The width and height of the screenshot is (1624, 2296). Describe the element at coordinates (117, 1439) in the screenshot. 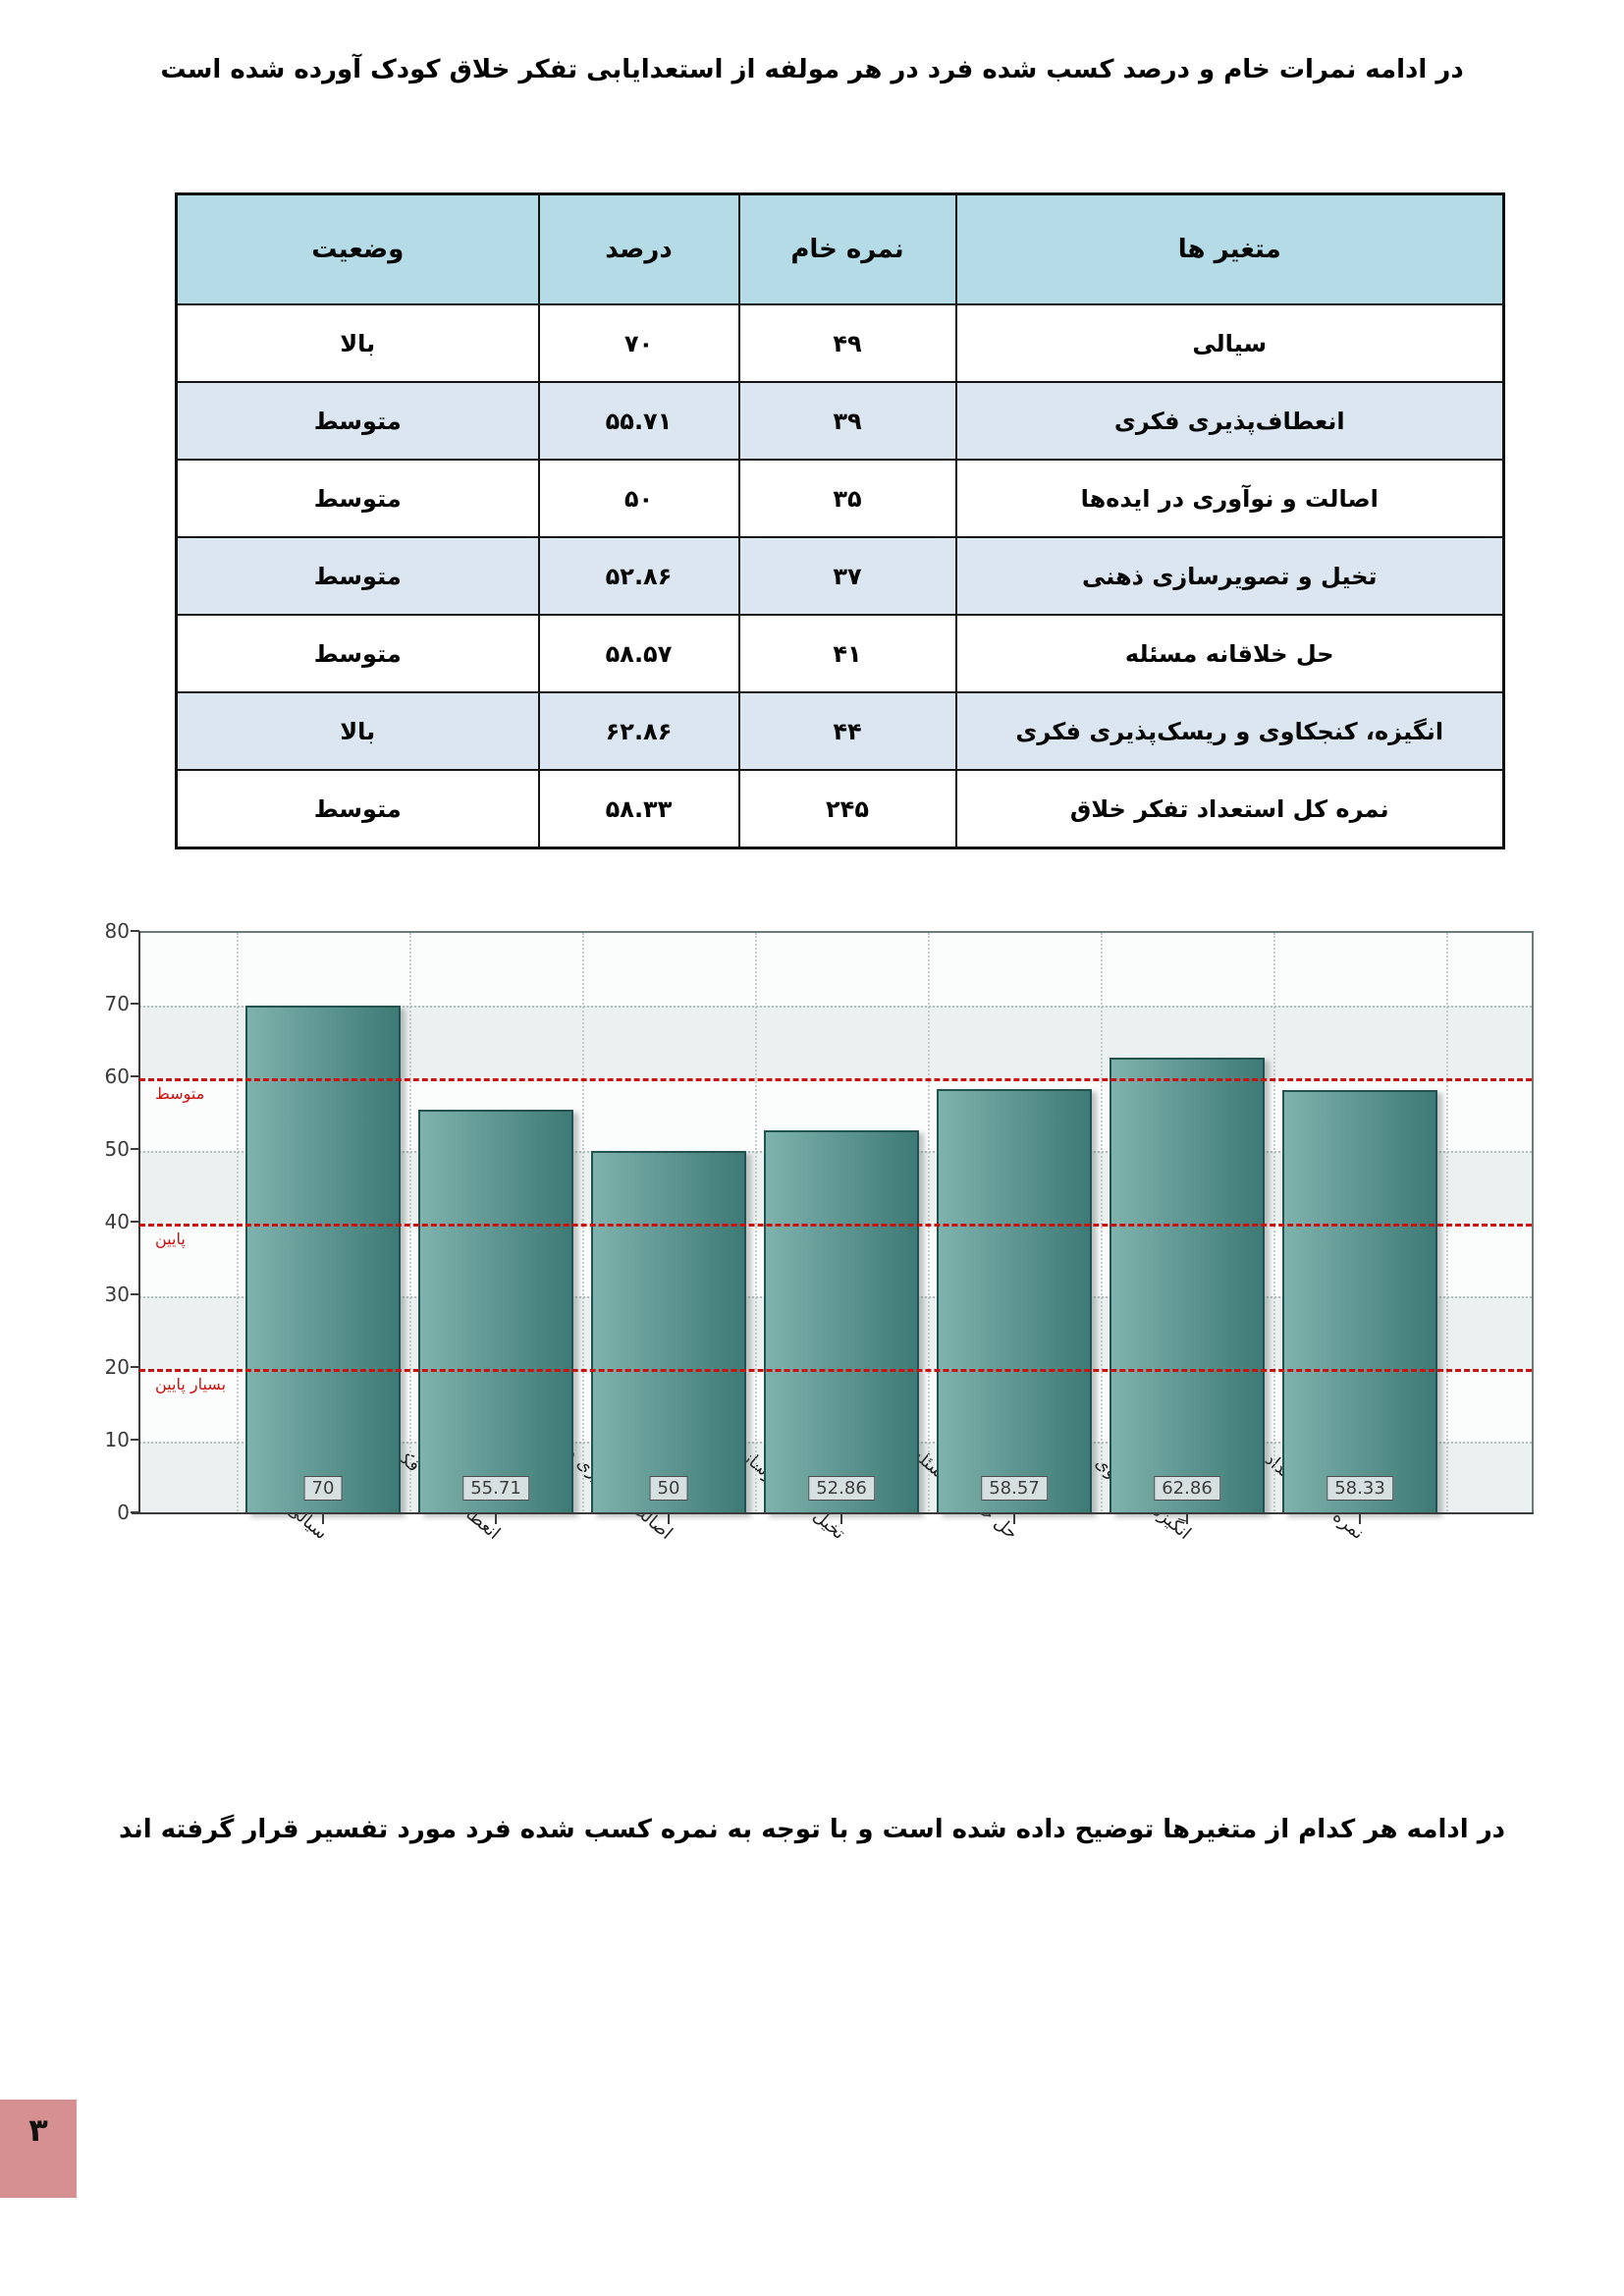

I see `y-axis-label: 10` at that location.